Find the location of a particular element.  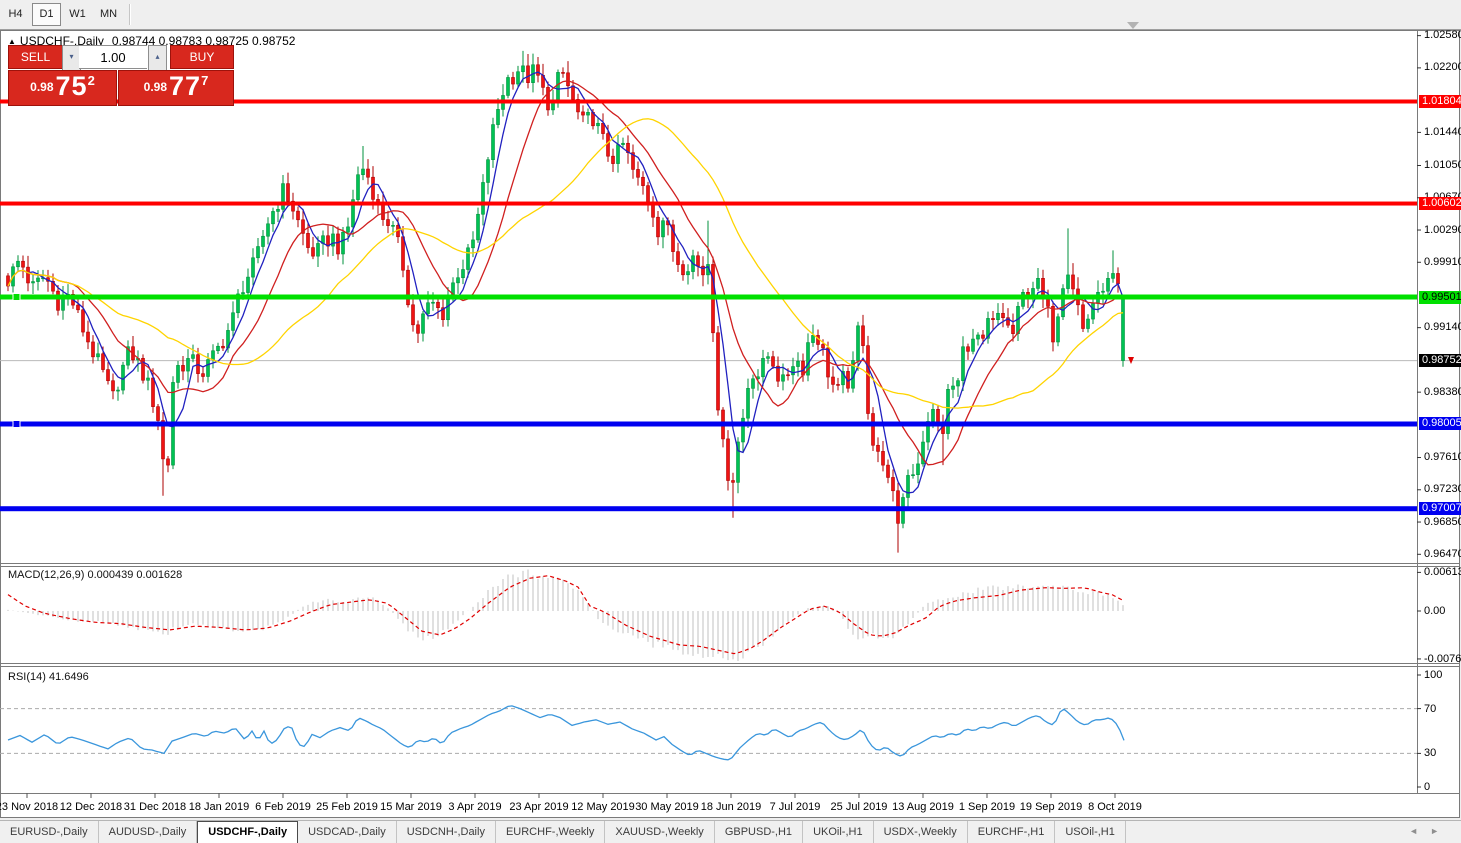

tab-eurchf-h1: EURCHF-,H1 is located at coordinates (1012, 832).